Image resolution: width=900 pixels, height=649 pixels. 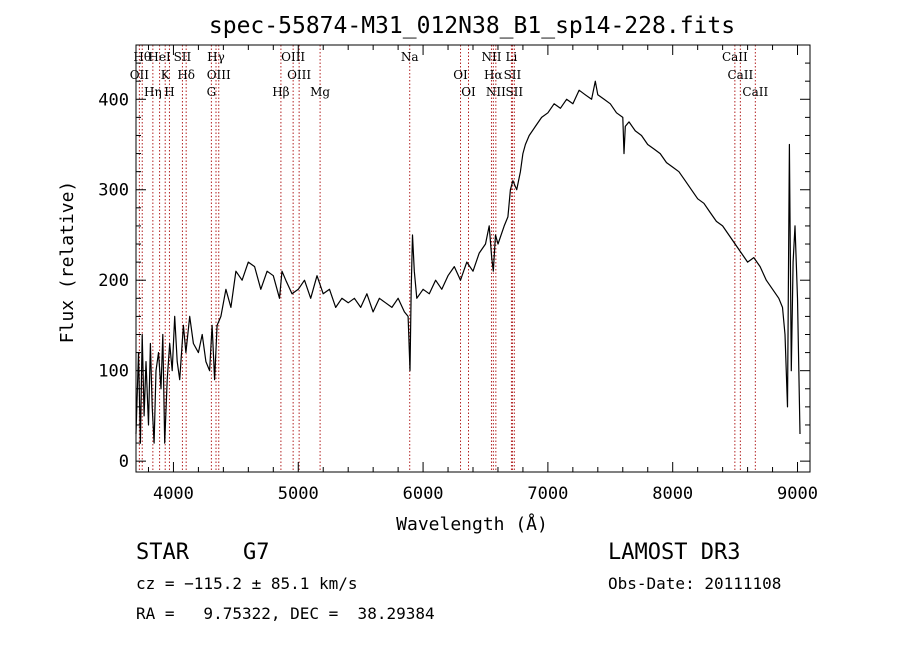 I want to click on line-marker-label: Hα, so click(x=493, y=75).